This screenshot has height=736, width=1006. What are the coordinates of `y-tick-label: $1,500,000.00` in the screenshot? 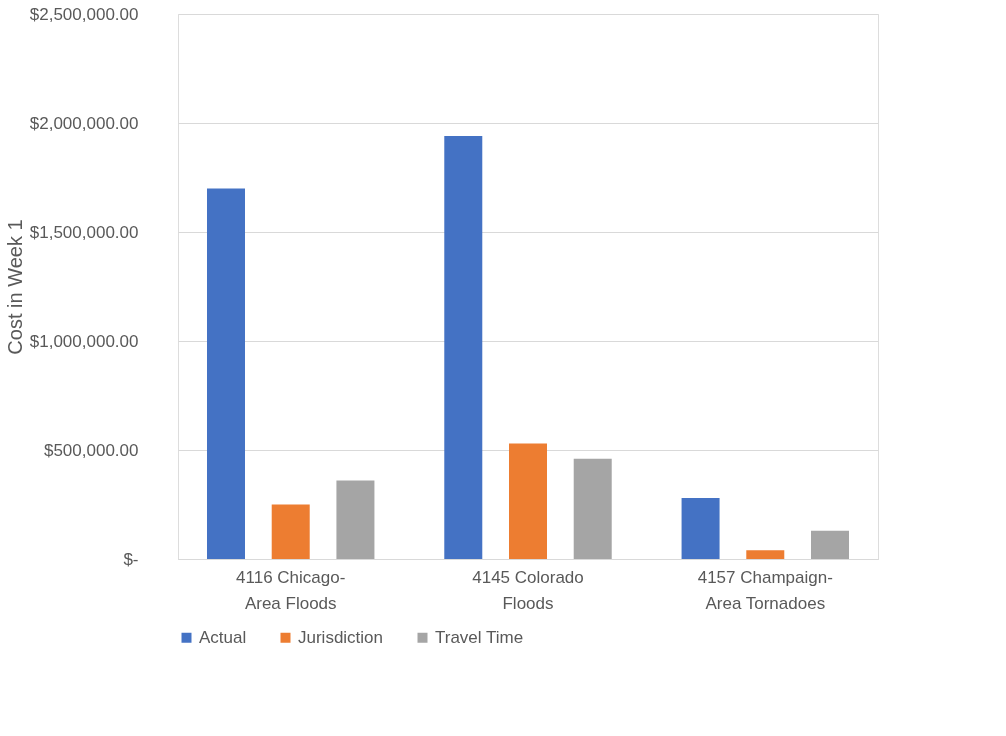 It's located at (84, 232).